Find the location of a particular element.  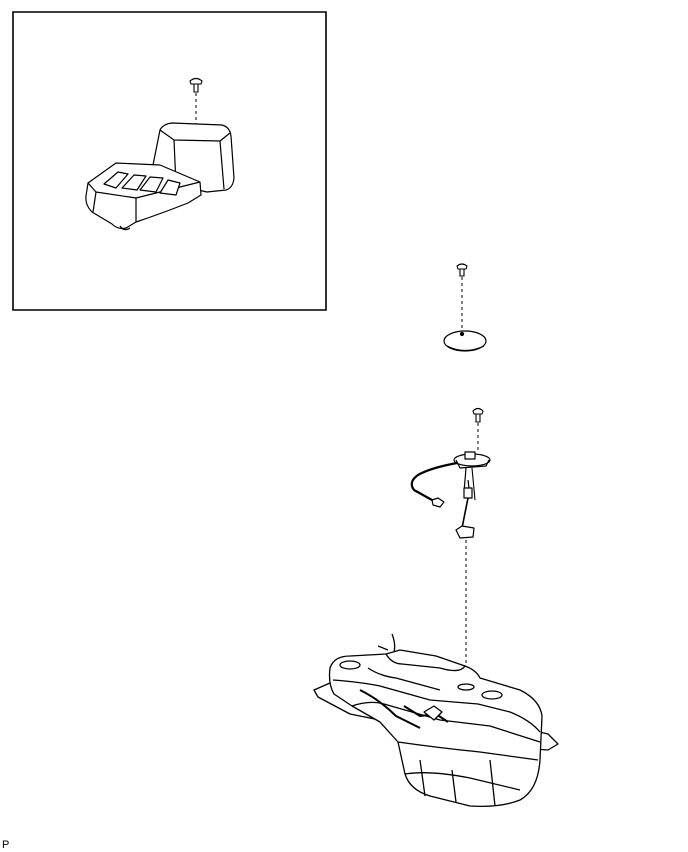

fuel-sender-gauge is located at coordinates (451, 495).